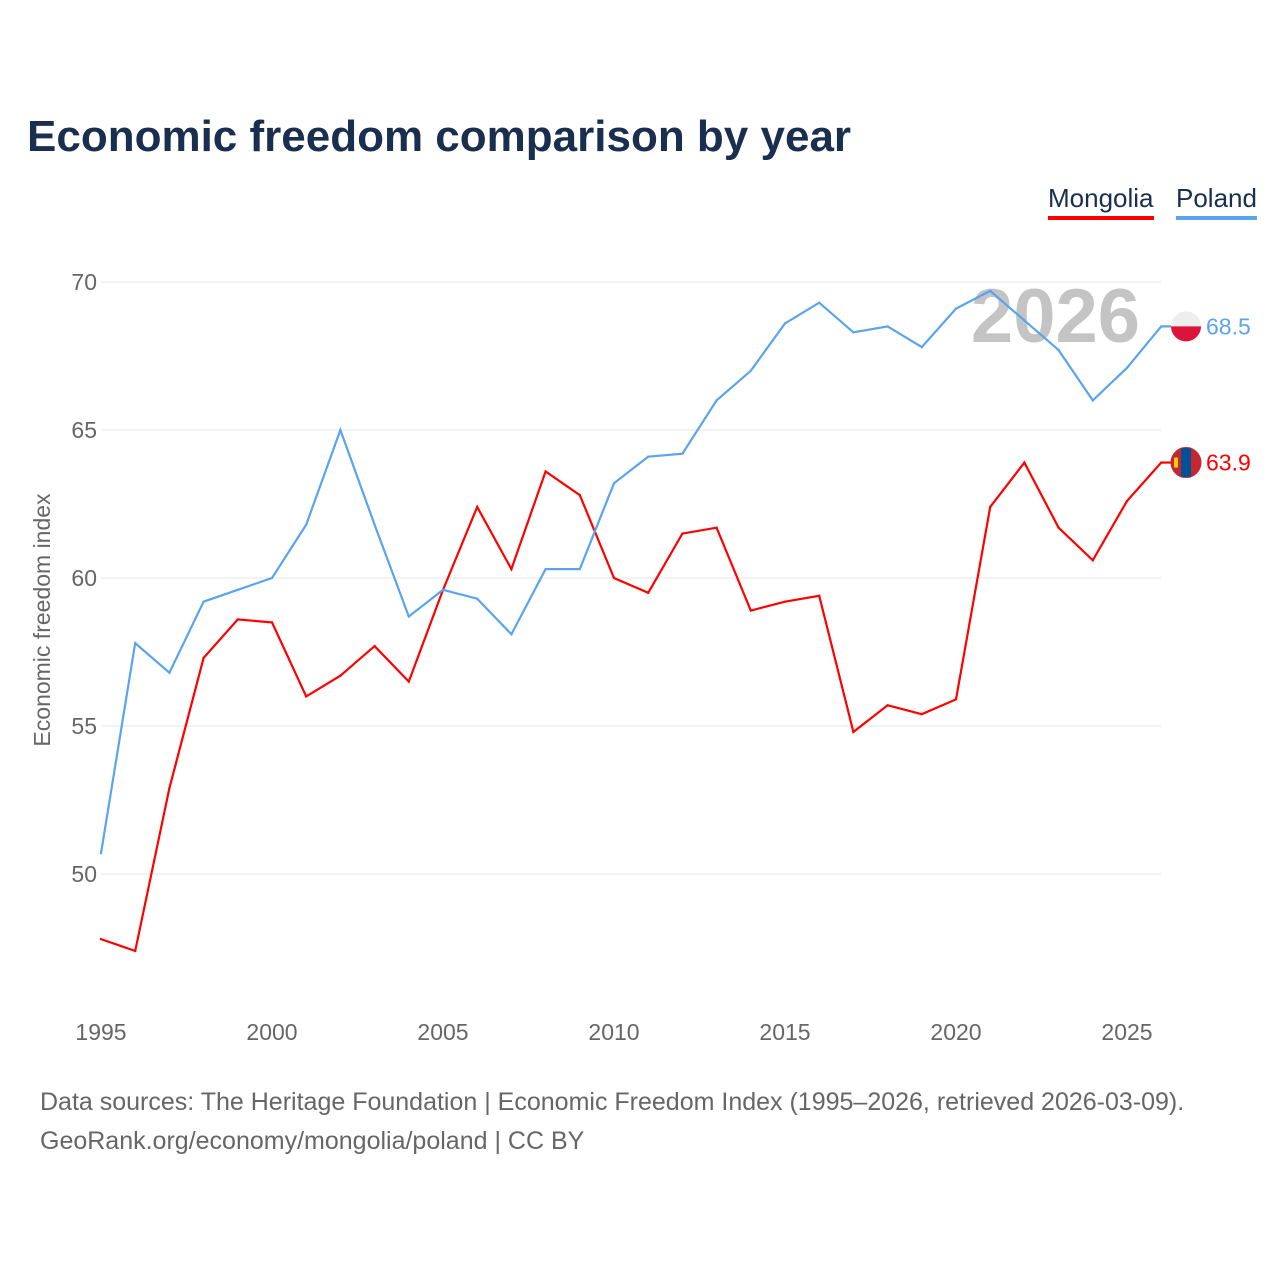 This screenshot has width=1280, height=1280. What do you see at coordinates (955, 1032) in the screenshot?
I see `x-tick-label: 2020` at bounding box center [955, 1032].